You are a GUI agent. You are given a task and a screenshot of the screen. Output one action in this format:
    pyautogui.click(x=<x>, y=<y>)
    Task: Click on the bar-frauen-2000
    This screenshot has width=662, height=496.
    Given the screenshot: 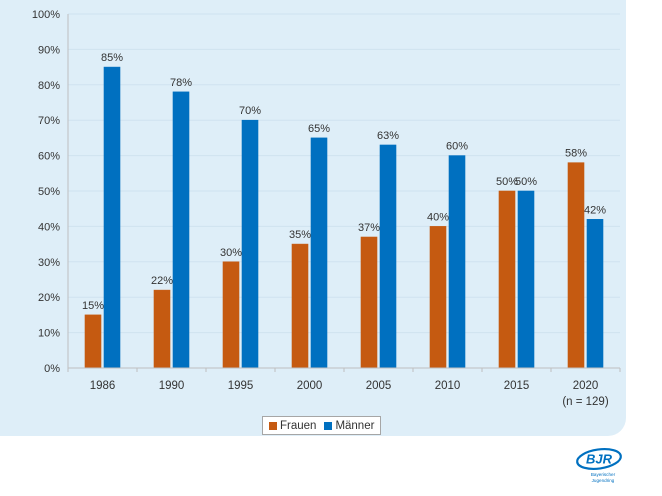 What is the action you would take?
    pyautogui.click(x=300, y=306)
    